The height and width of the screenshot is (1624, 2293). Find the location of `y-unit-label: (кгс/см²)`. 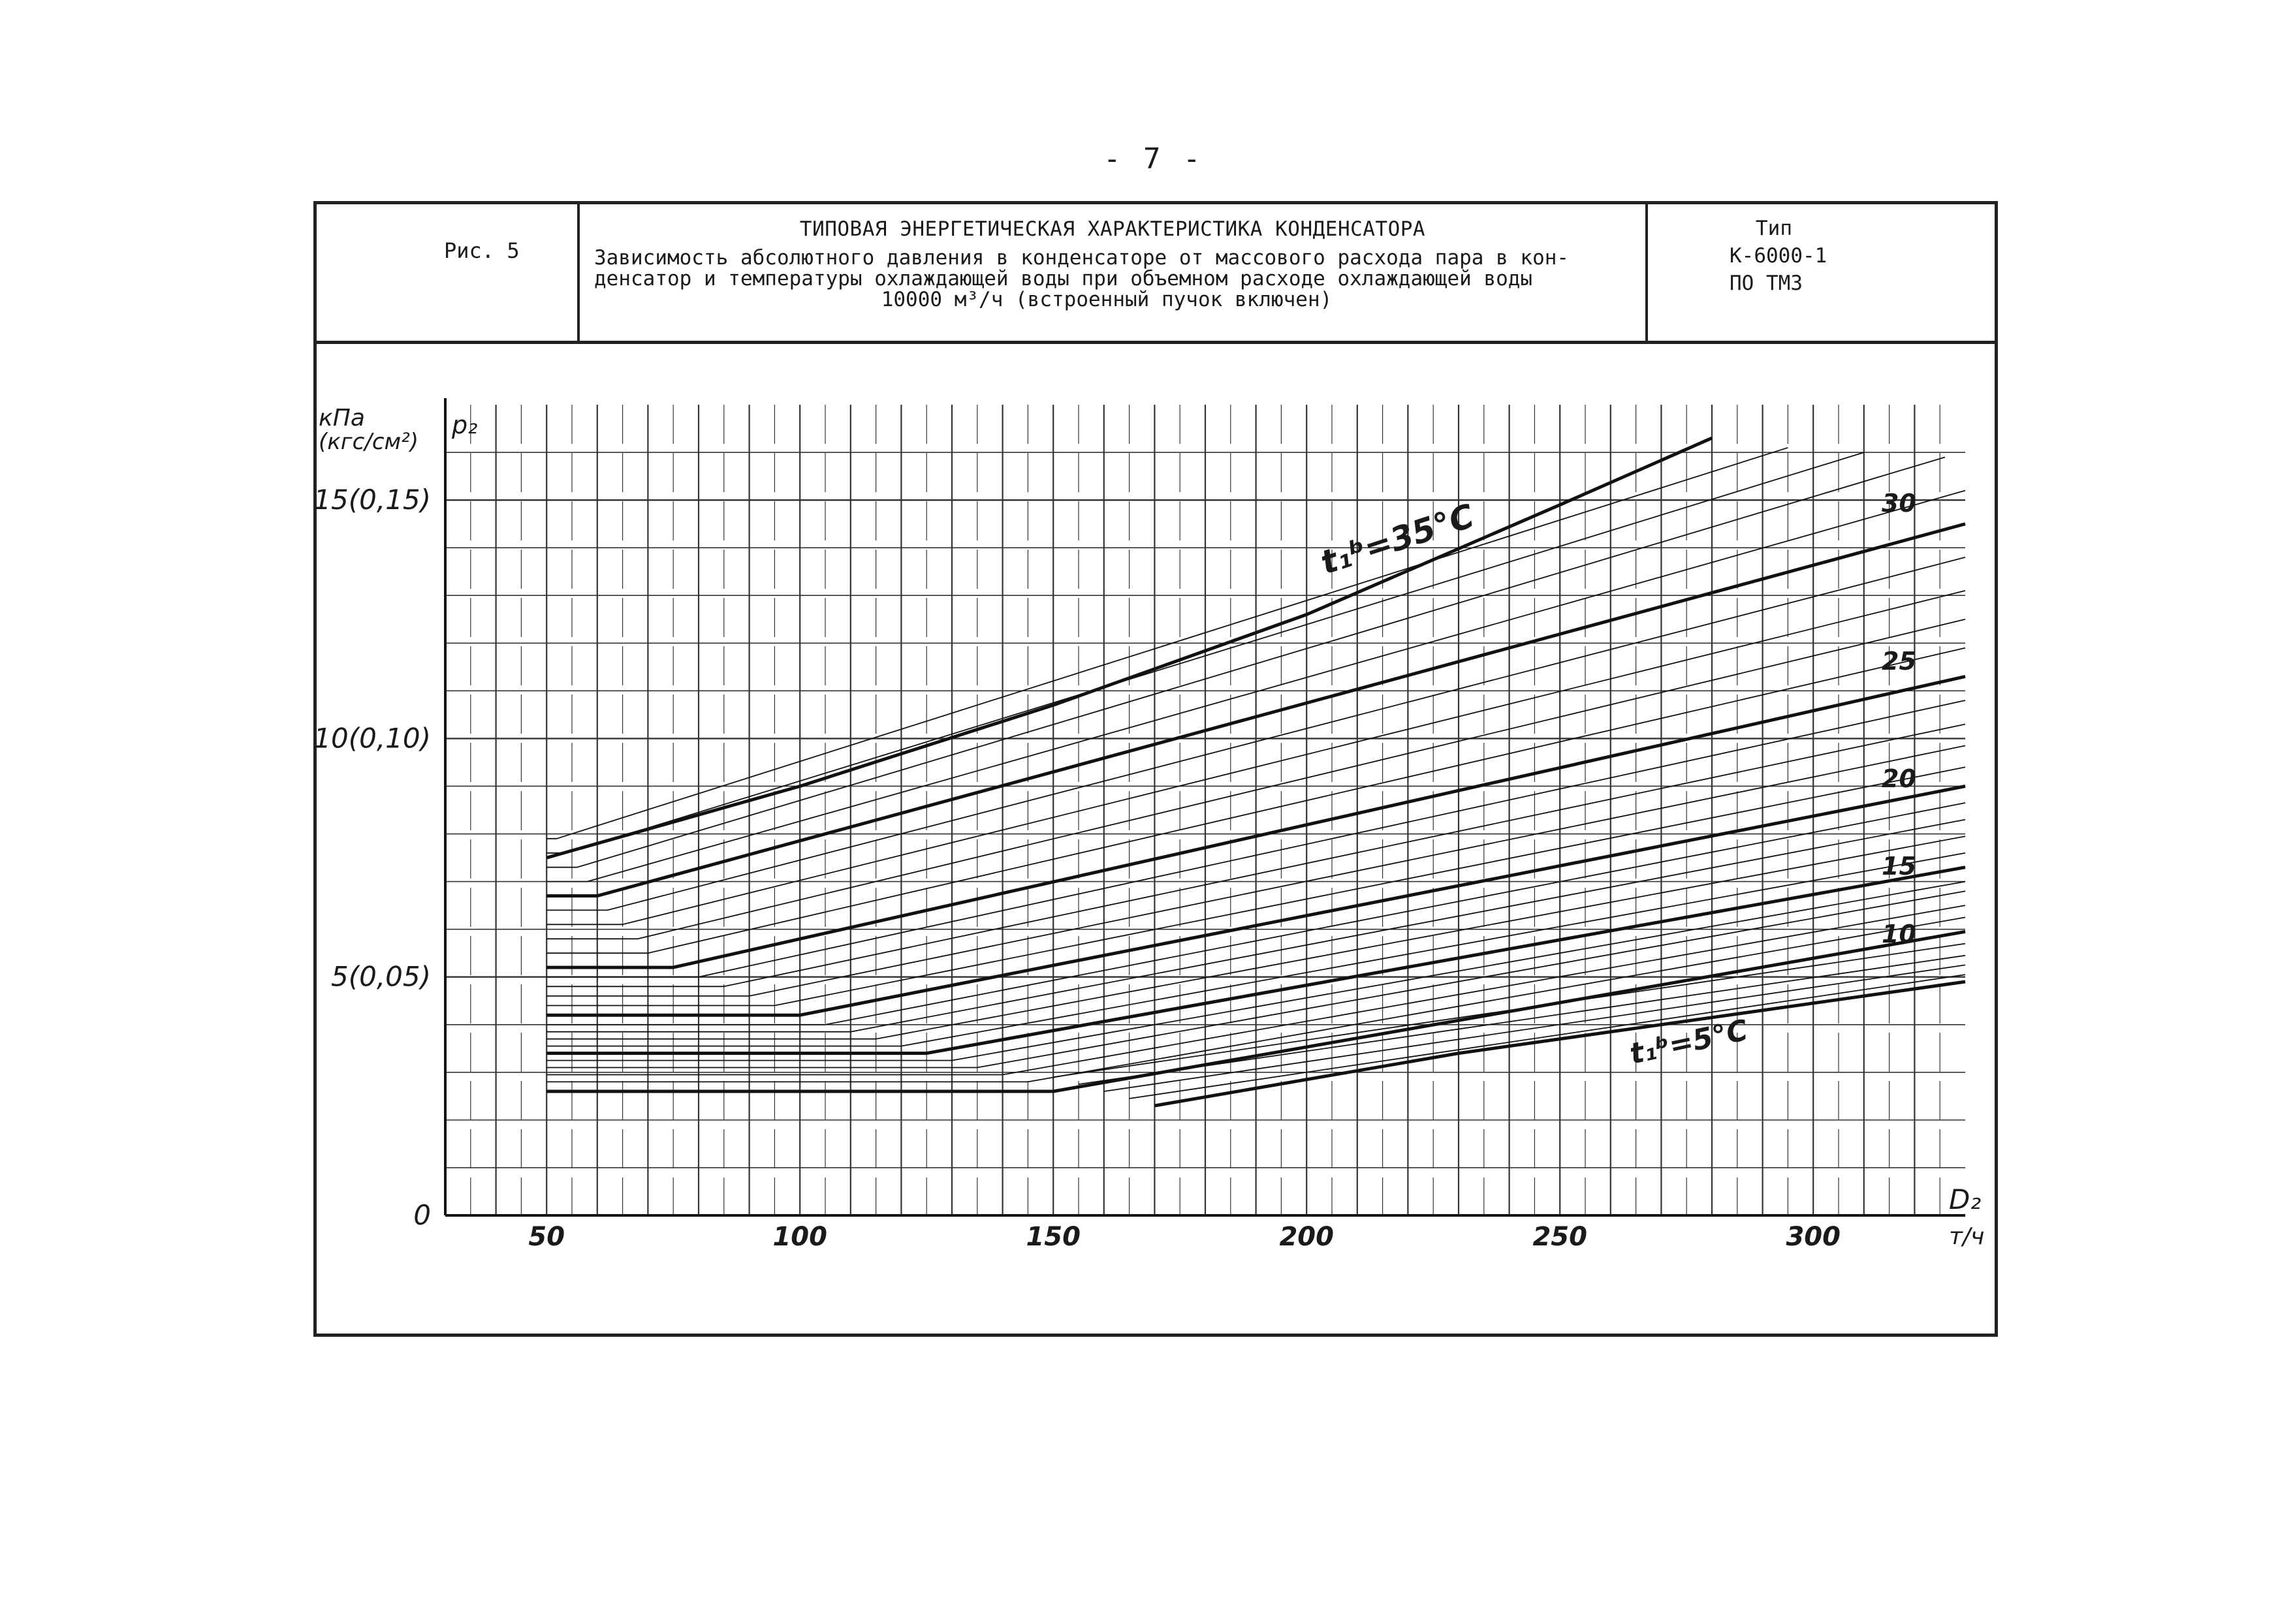

y-unit-label: (кгс/см²) is located at coordinates (369, 442).